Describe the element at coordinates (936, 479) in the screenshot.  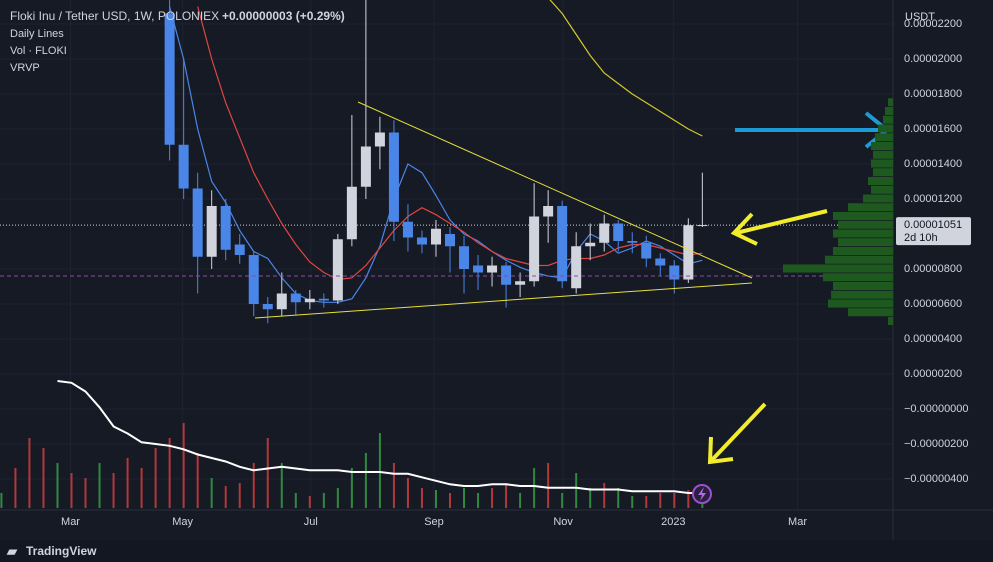
I see `y-tick-label: −0.00000400` at that location.